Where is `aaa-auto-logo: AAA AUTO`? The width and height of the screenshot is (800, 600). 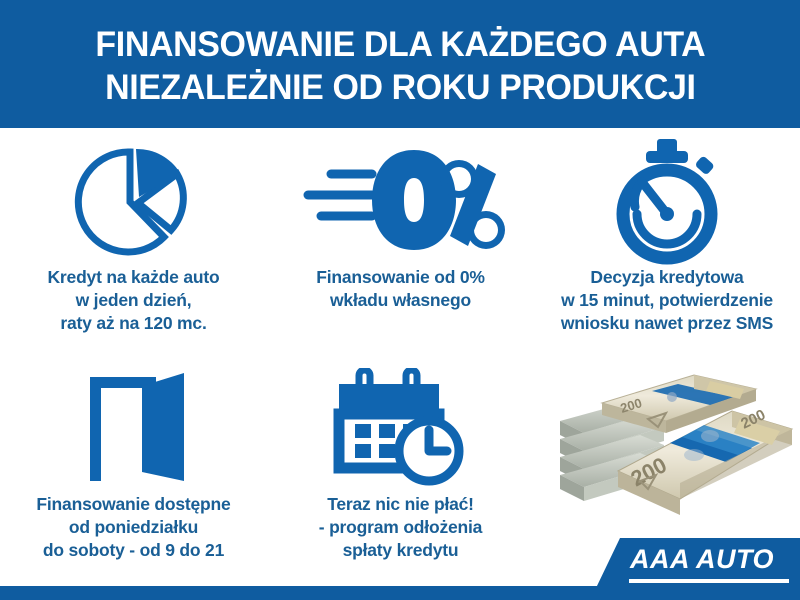
aaa-auto-logo: AAA AUTO is located at coordinates (698, 563).